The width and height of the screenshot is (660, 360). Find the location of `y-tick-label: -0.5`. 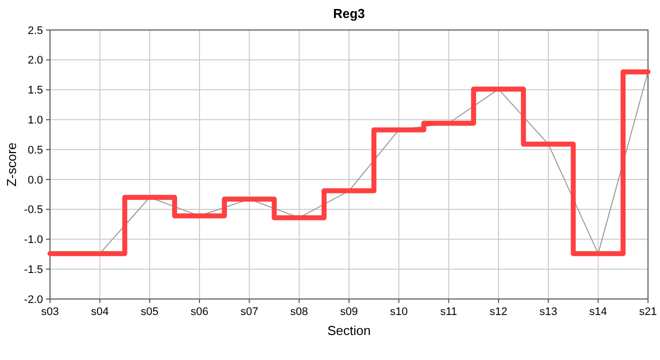

y-tick-label: -0.5 is located at coordinates (33, 210).